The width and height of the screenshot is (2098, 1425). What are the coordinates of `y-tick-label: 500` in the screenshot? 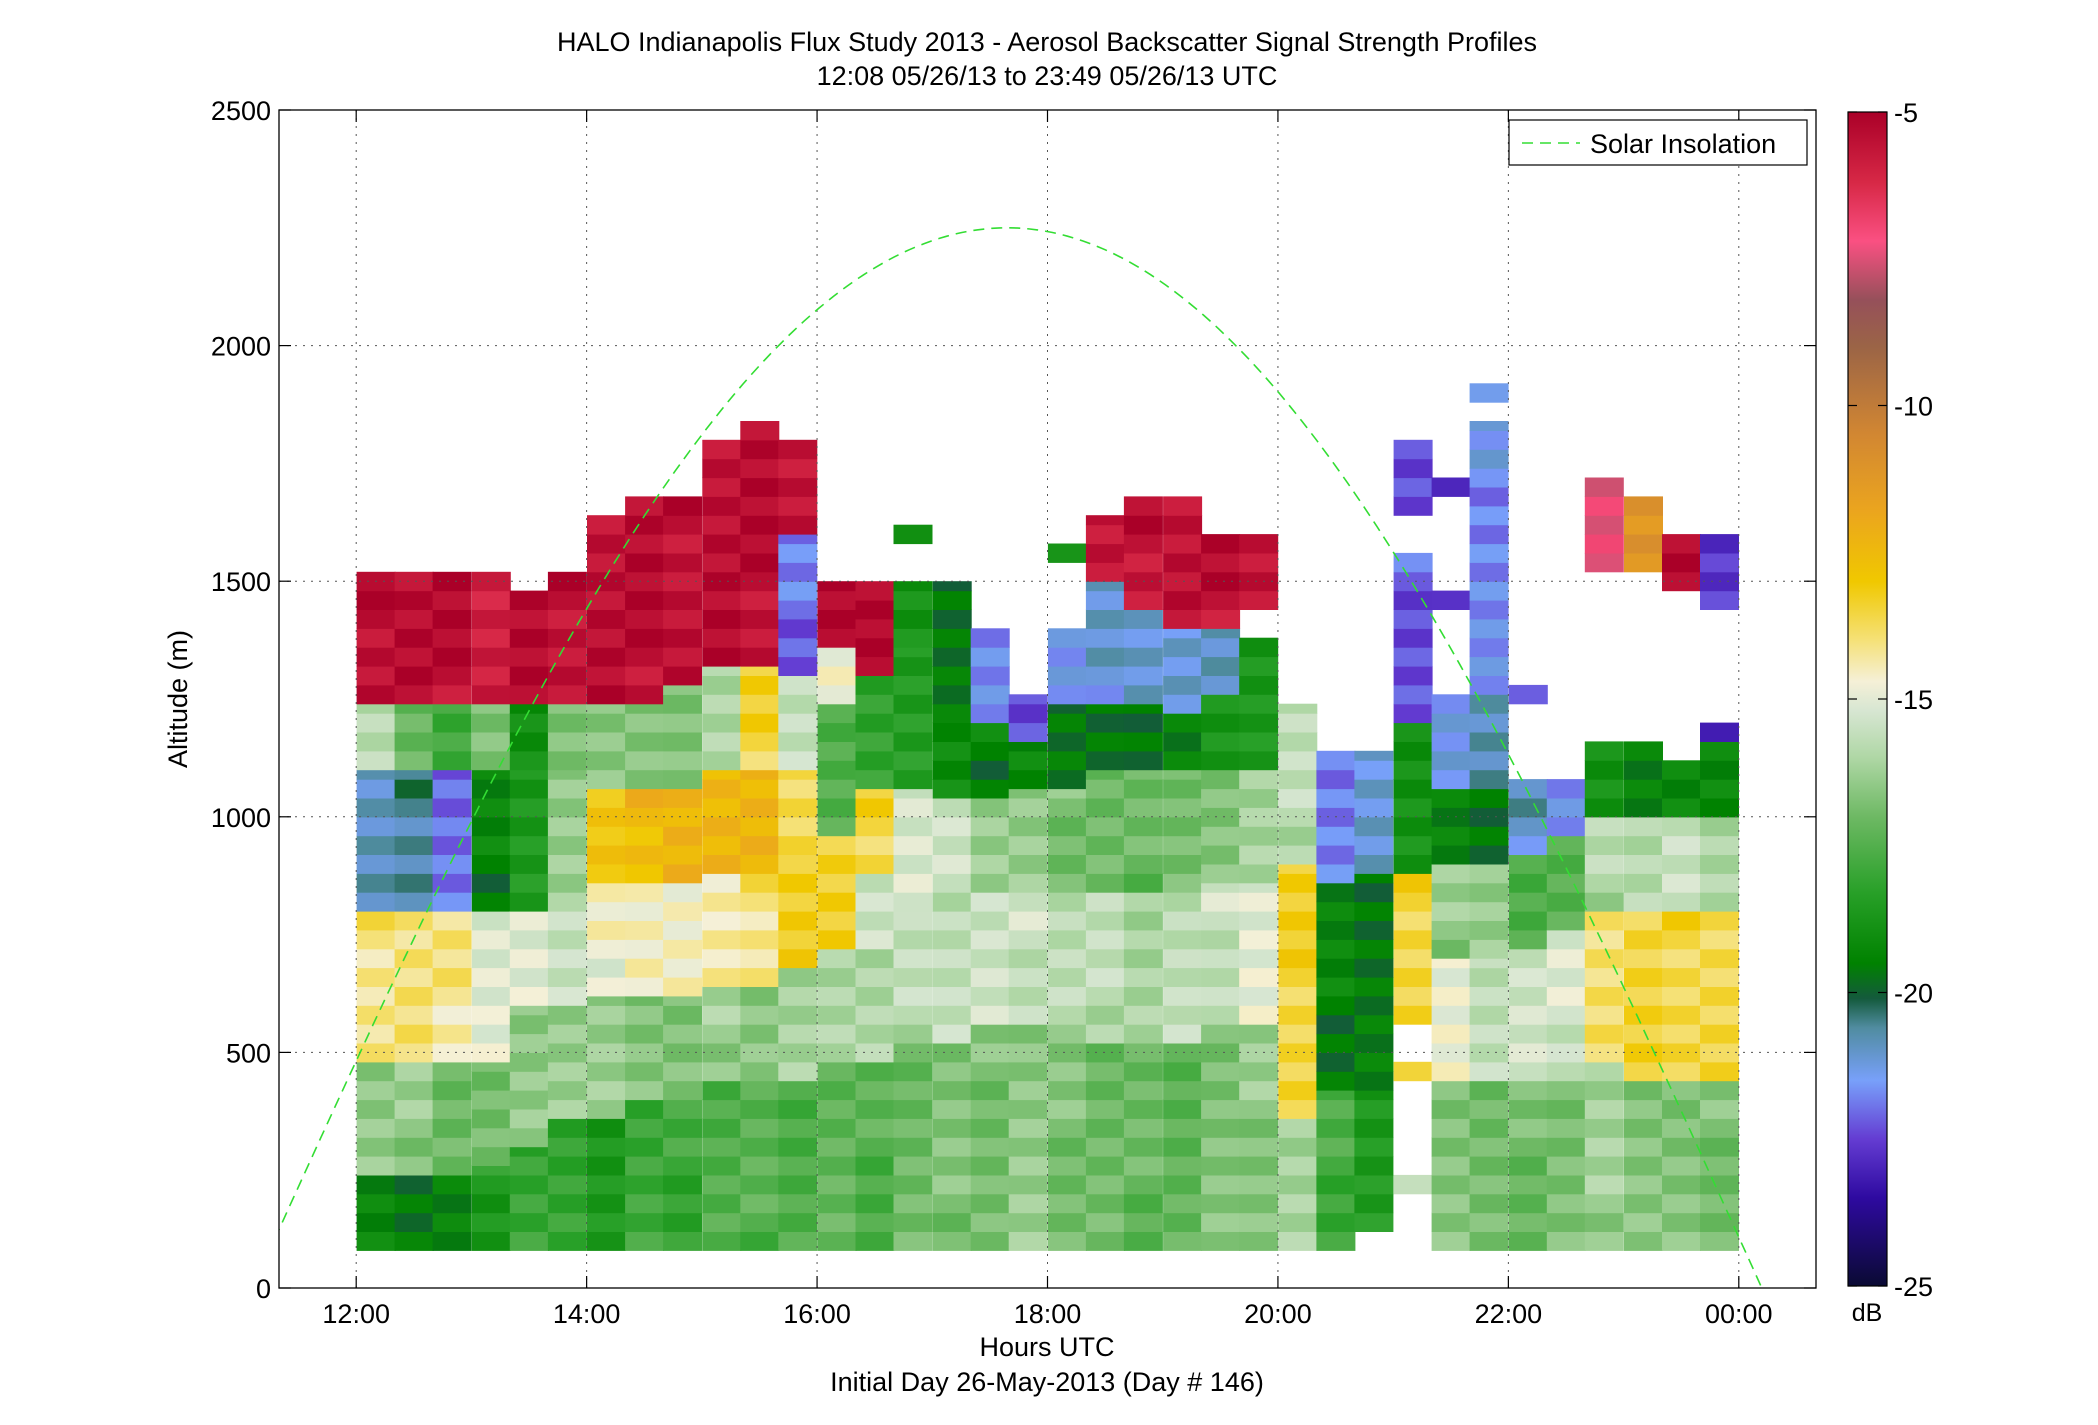 It's located at (248, 1053).